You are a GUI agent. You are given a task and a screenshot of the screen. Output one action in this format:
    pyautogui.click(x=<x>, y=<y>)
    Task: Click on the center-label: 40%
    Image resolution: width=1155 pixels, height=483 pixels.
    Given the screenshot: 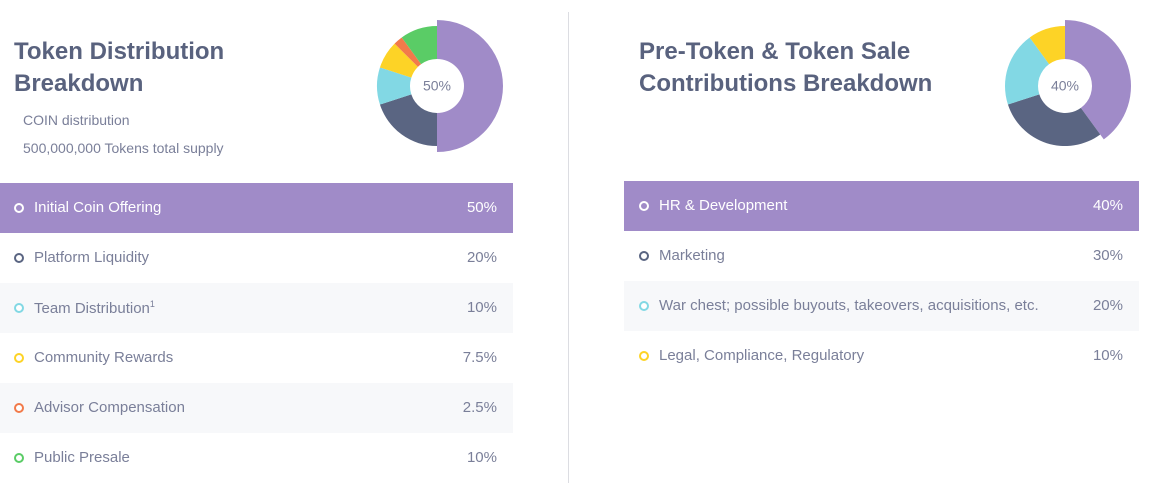 What is the action you would take?
    pyautogui.click(x=1065, y=86)
    